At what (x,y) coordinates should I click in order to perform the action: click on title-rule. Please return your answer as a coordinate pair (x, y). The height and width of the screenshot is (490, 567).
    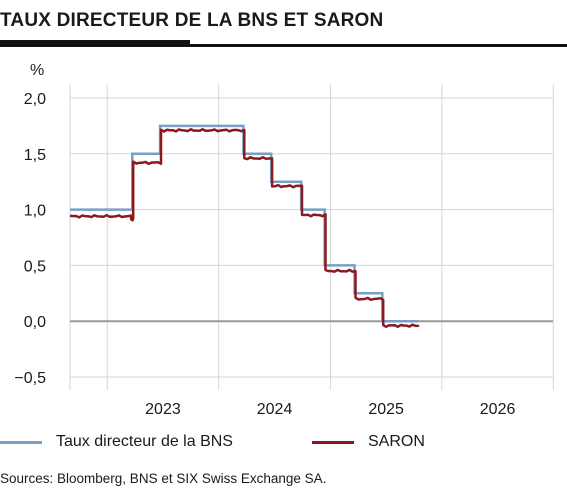
    Looking at the image, I should click on (283, 45).